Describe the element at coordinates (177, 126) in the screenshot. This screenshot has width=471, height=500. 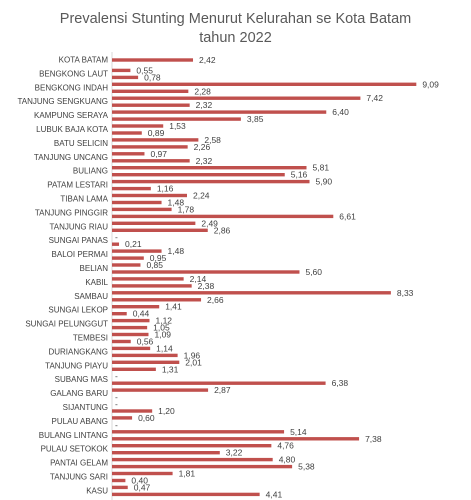
I see `data-label: 1,53` at that location.